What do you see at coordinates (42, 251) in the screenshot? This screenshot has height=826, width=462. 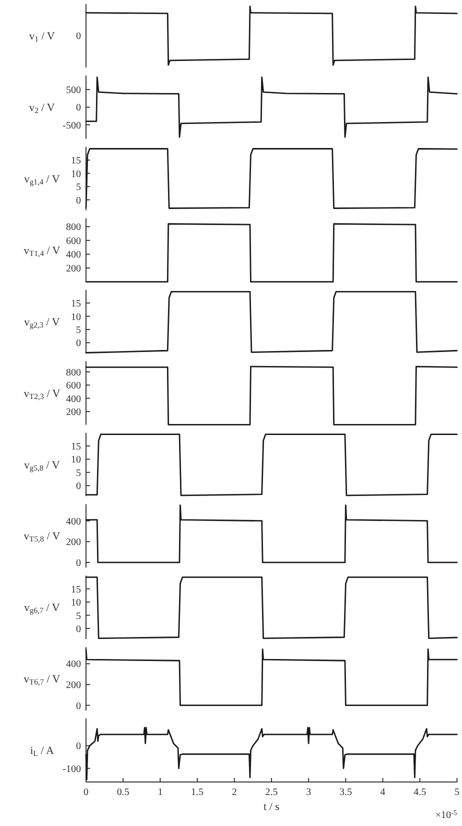 I see `y-axis-title: v$_{T1,4}$ / V` at bounding box center [42, 251].